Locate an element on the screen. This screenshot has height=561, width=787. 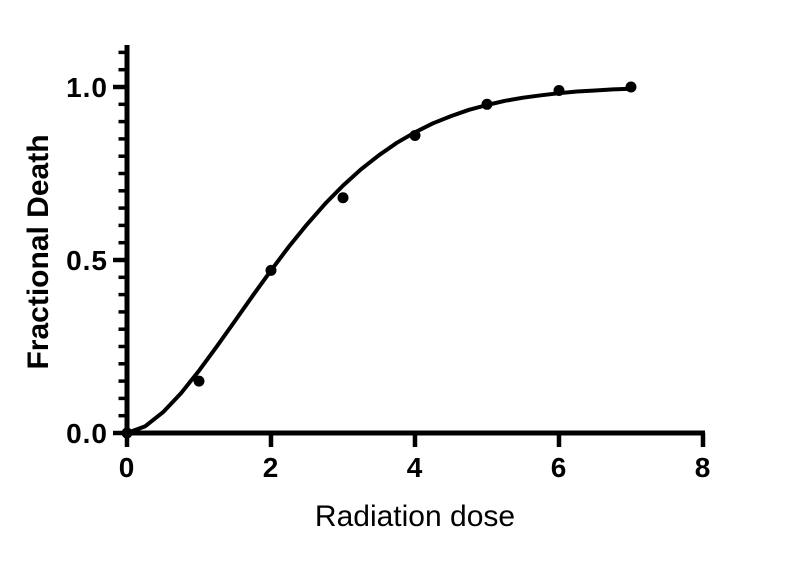
y-tick-label: 0.0 is located at coordinates (87, 433).